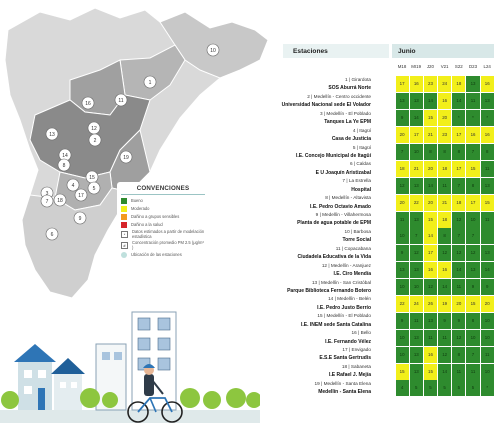  I want to click on pm25-cell: 5, so click(416, 388).